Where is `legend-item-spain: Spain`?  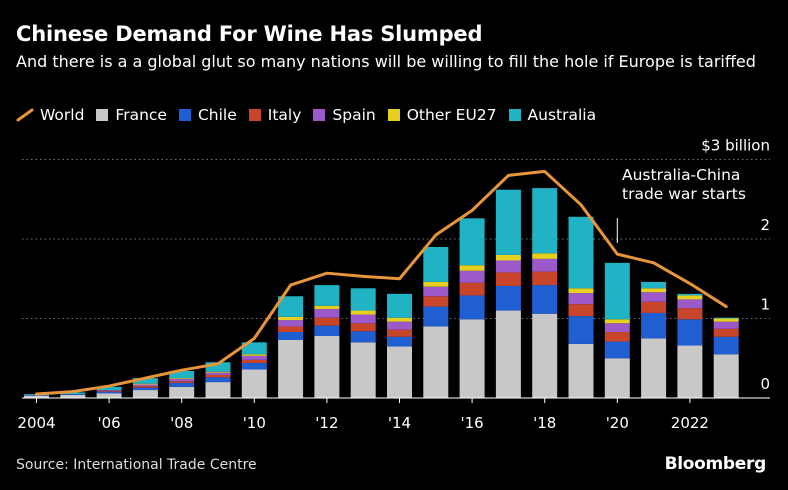 legend-item-spain: Spain is located at coordinates (344, 115).